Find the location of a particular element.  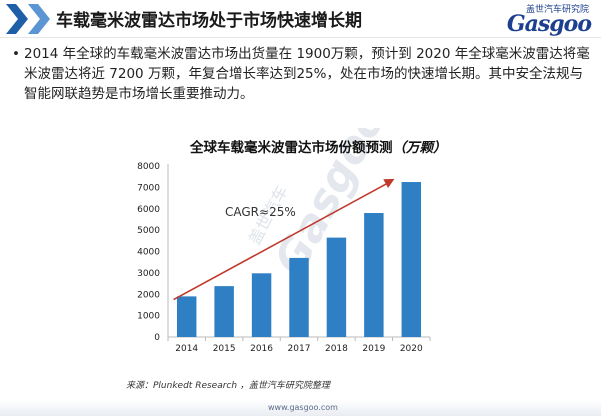

x-tick-label: 2017 is located at coordinates (299, 349).